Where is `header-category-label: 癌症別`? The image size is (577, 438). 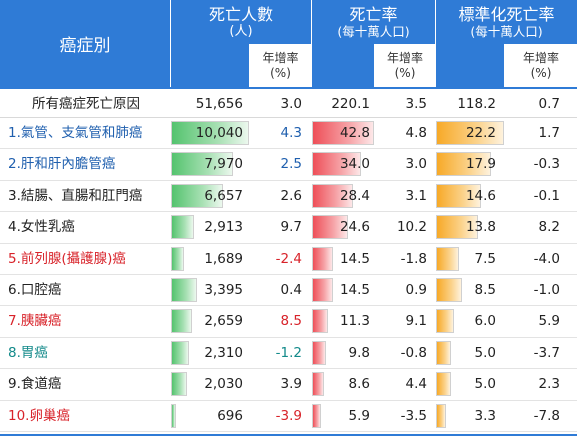
header-category-label: 癌症別 is located at coordinates (85, 46).